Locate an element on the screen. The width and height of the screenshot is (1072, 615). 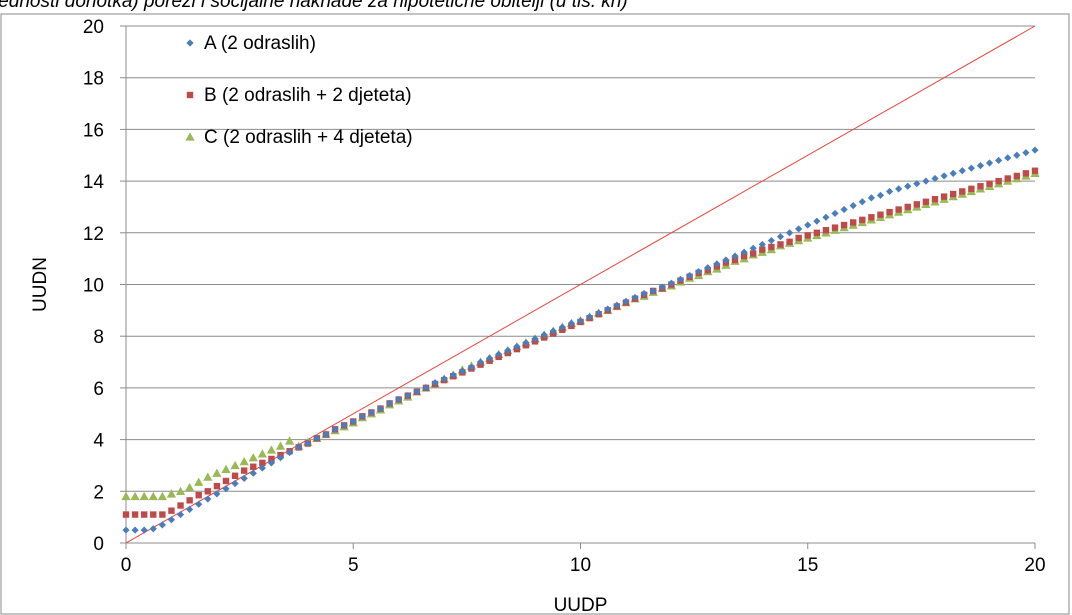
y-tick-label: 14 is located at coordinates (94, 182).